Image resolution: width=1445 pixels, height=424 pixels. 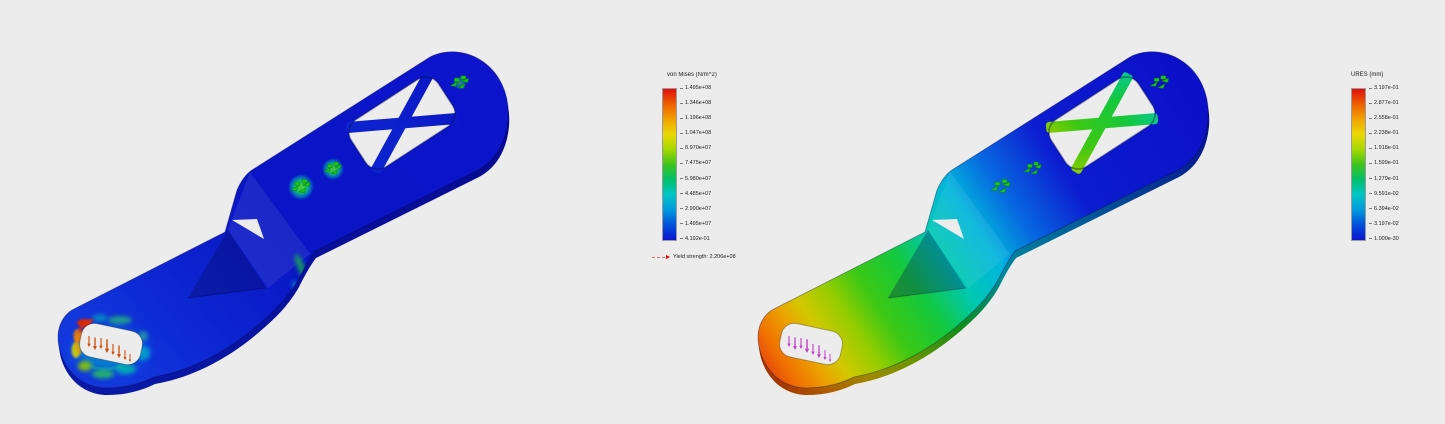 What do you see at coordinates (704, 257) in the screenshot?
I see `yield-strength-label: Yield strength: 2.206e+08` at bounding box center [704, 257].